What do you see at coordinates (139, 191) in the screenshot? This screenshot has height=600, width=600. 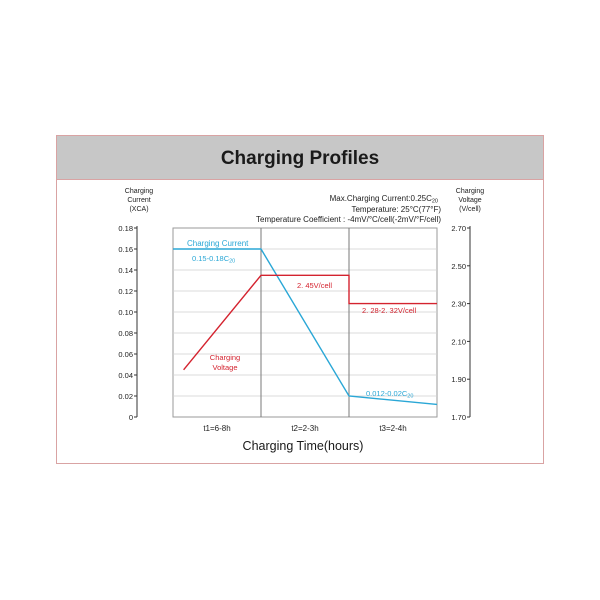 I see `left-axis-label: Charging` at bounding box center [139, 191].